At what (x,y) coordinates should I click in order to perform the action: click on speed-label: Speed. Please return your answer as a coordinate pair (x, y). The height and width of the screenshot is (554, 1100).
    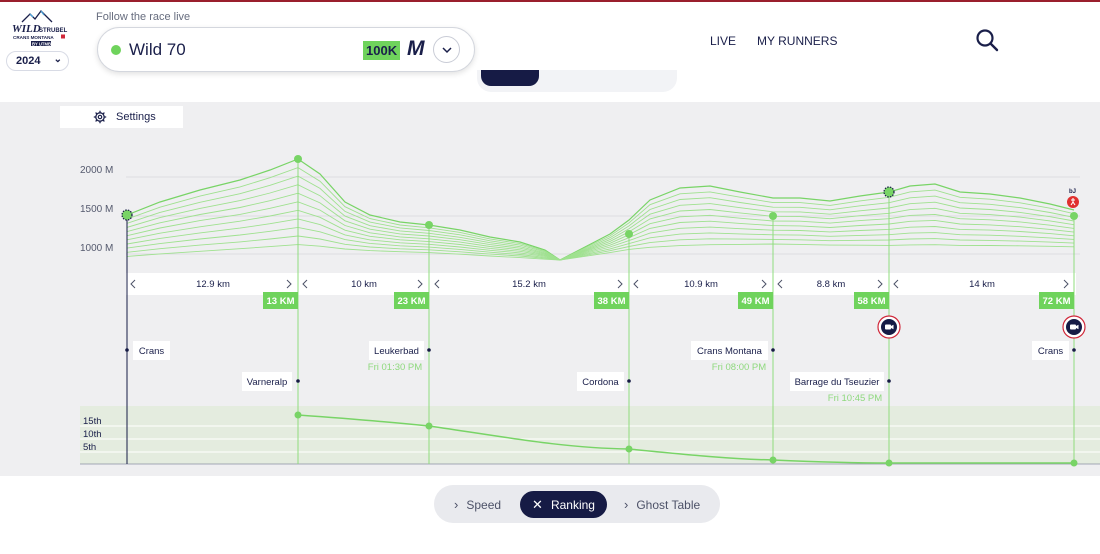
    Looking at the image, I should click on (484, 504).